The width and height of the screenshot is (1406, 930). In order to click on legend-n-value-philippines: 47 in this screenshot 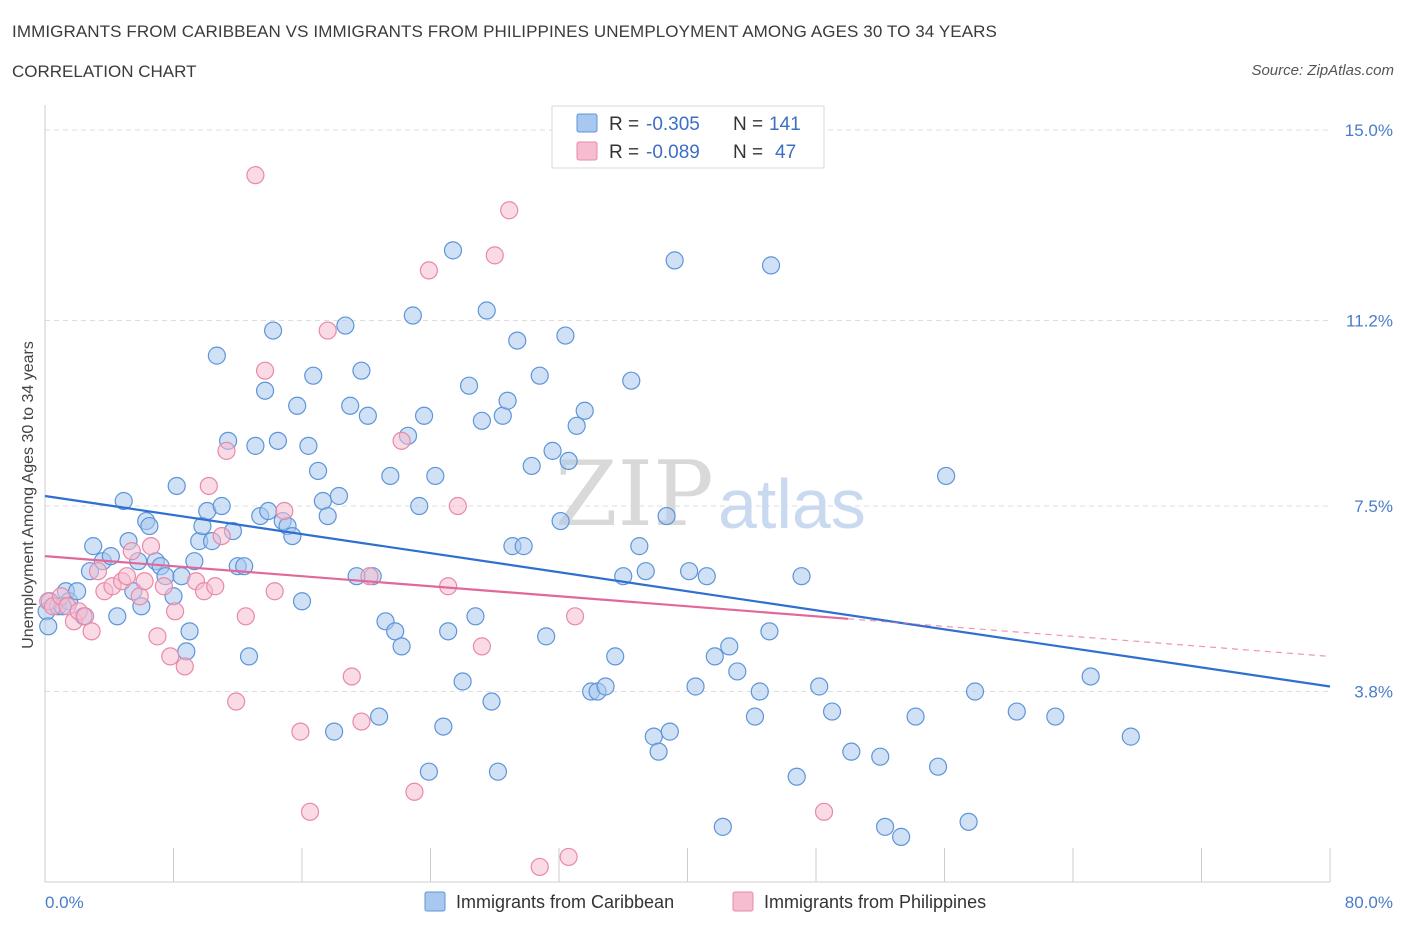, I will do `click(785, 152)`.